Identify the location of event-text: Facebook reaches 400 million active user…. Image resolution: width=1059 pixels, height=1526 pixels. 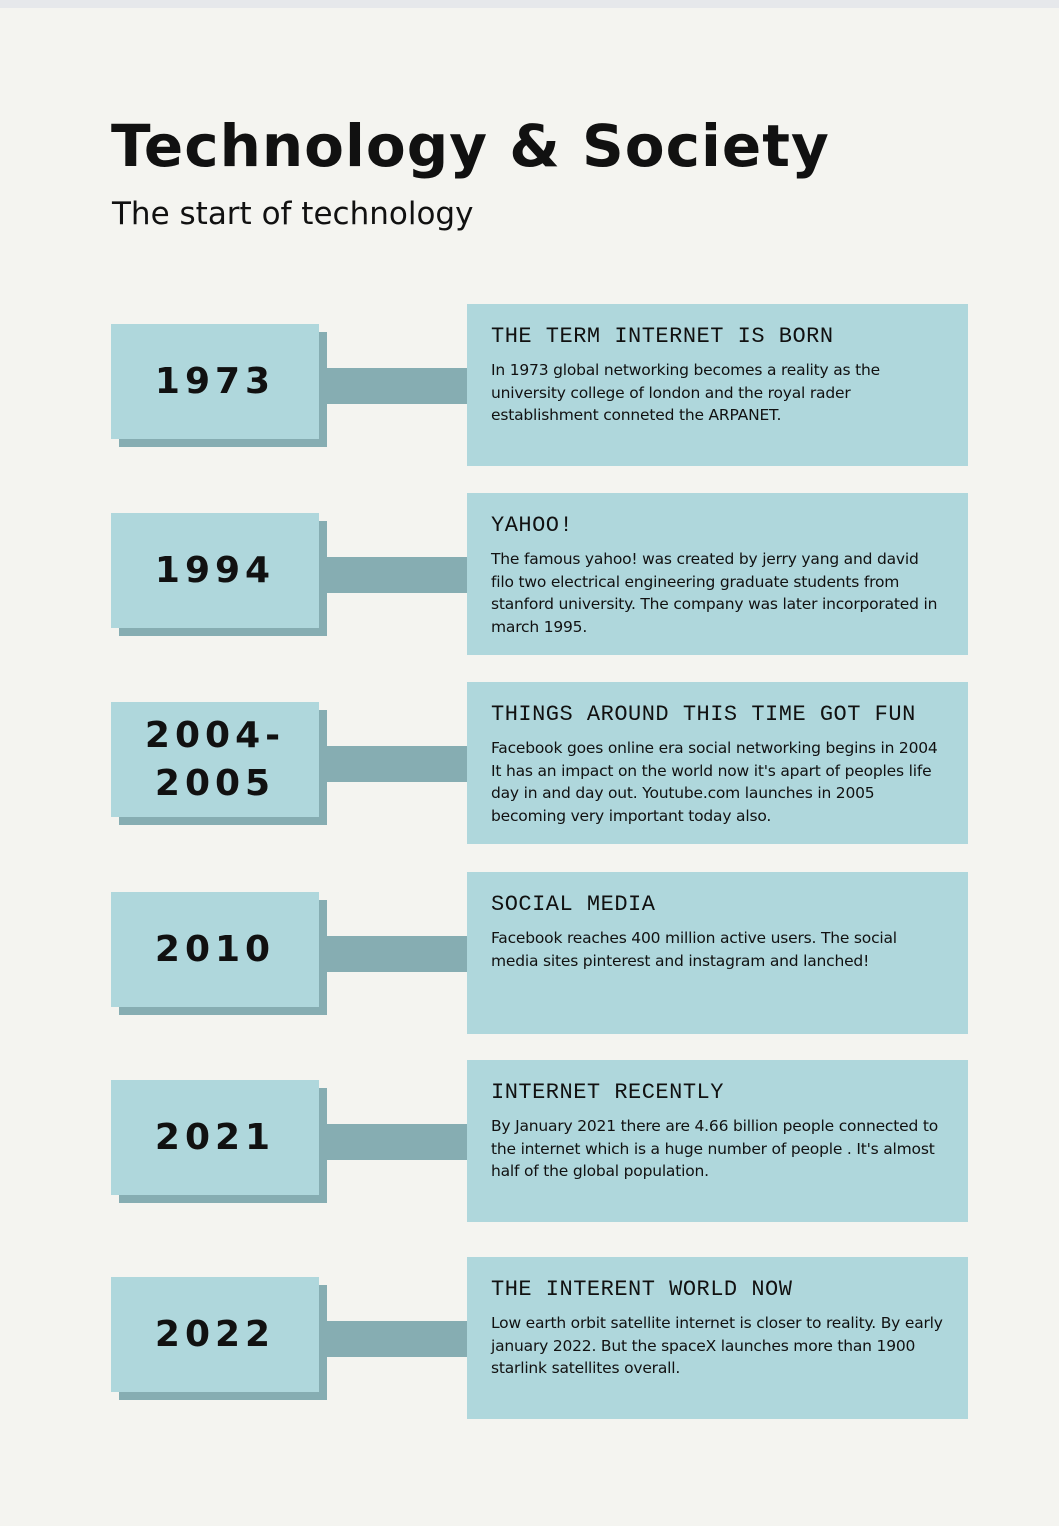
(694, 949).